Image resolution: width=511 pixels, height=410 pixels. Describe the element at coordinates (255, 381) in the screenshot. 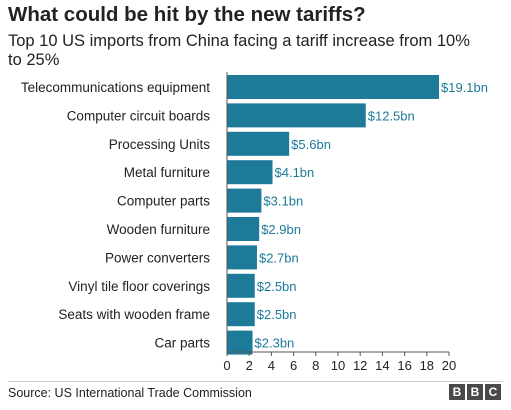

I see `footer-divider` at that location.